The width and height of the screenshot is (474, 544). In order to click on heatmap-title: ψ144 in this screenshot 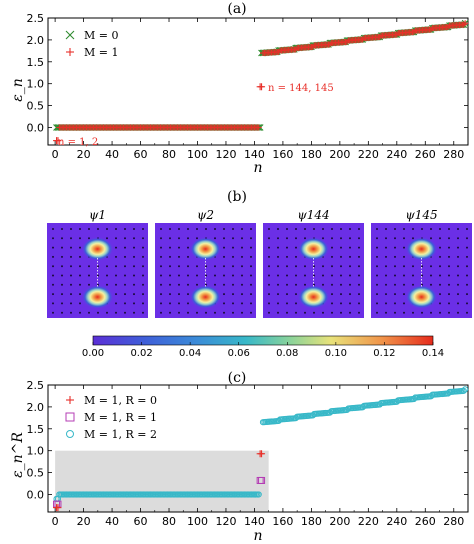, I will do `click(313, 215)`.